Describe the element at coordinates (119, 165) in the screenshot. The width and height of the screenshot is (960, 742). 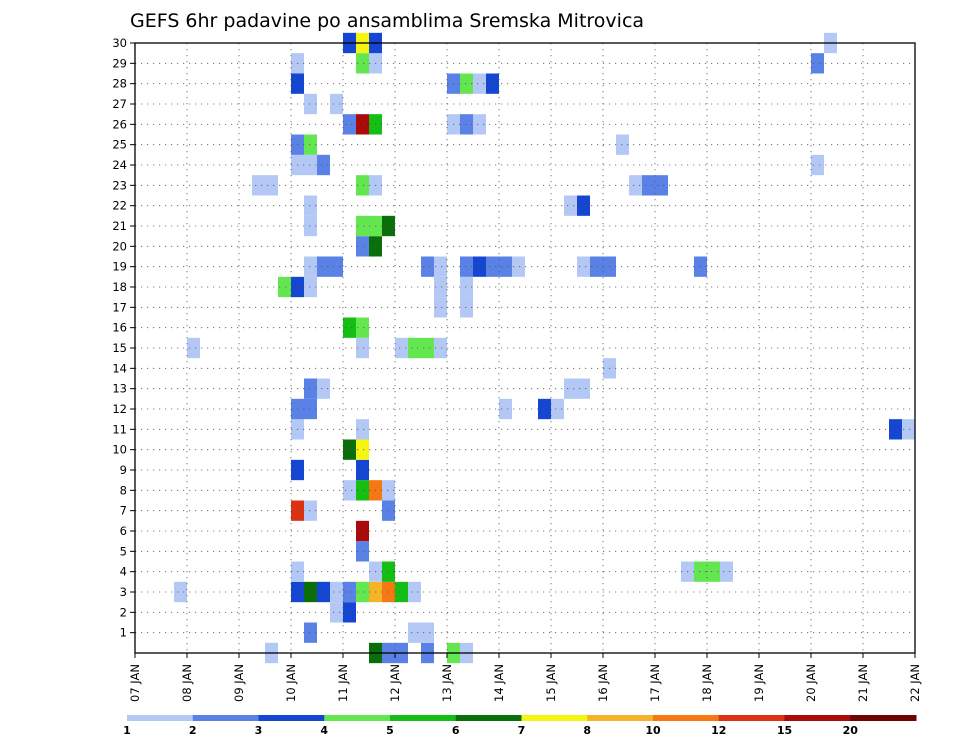
I see `y-tick-label: 24` at that location.